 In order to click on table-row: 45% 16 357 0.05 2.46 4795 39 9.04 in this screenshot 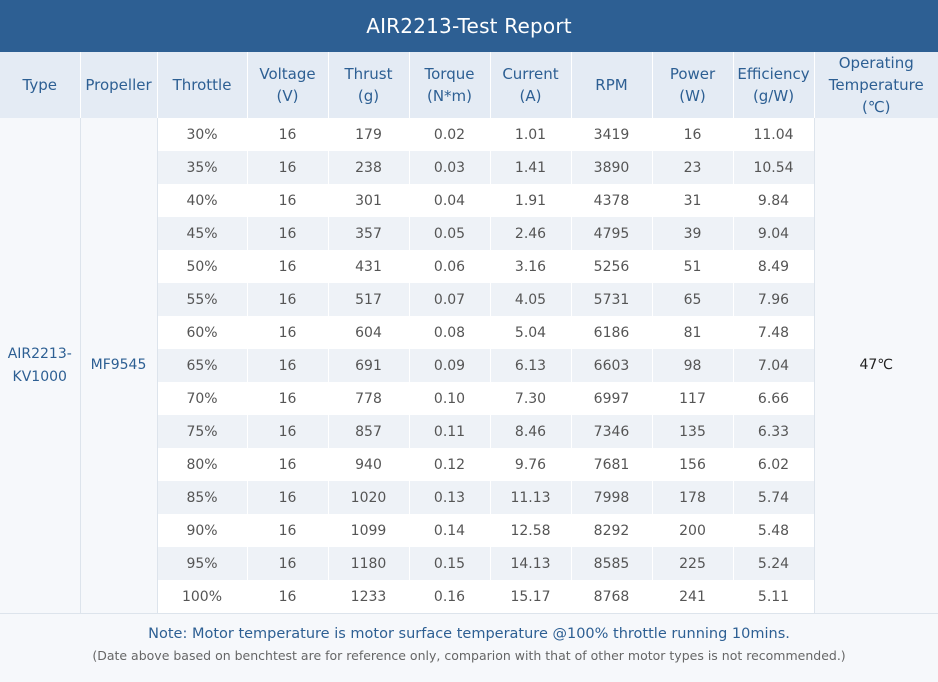, I will do `click(469, 233)`.